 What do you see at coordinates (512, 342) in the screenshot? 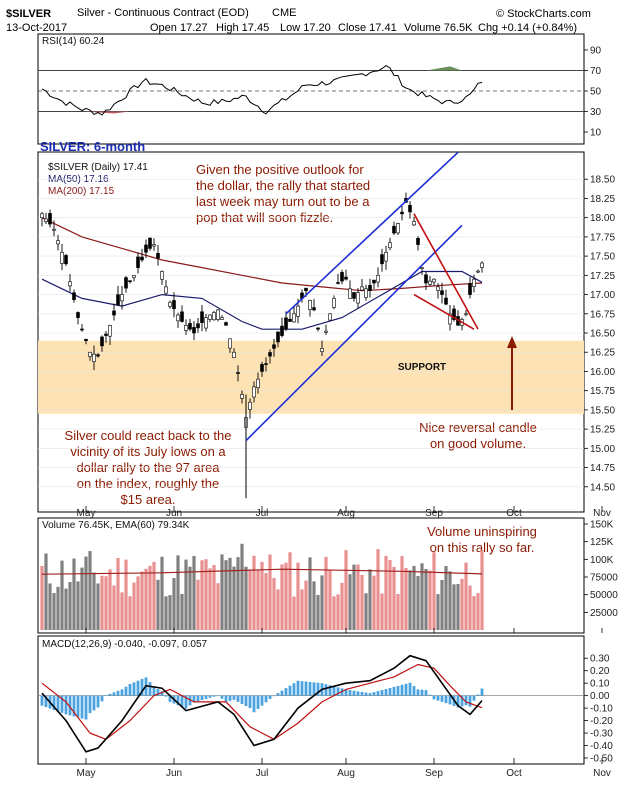
I see `reversal-arrow-head` at bounding box center [512, 342].